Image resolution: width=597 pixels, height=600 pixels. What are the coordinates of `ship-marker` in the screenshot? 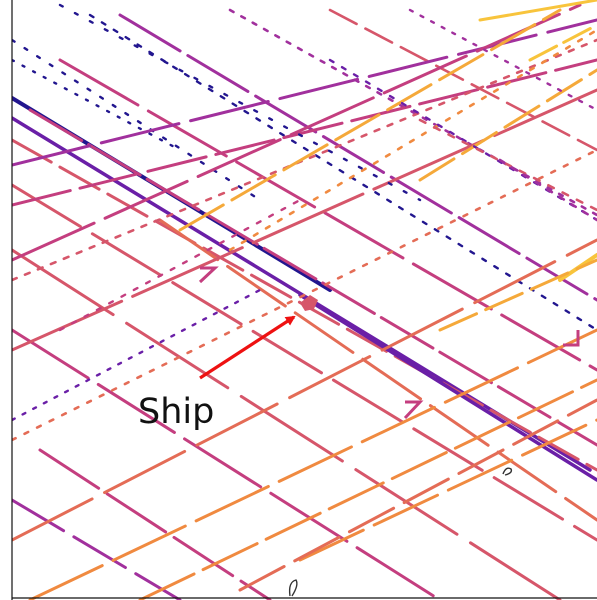 It's located at (309, 303).